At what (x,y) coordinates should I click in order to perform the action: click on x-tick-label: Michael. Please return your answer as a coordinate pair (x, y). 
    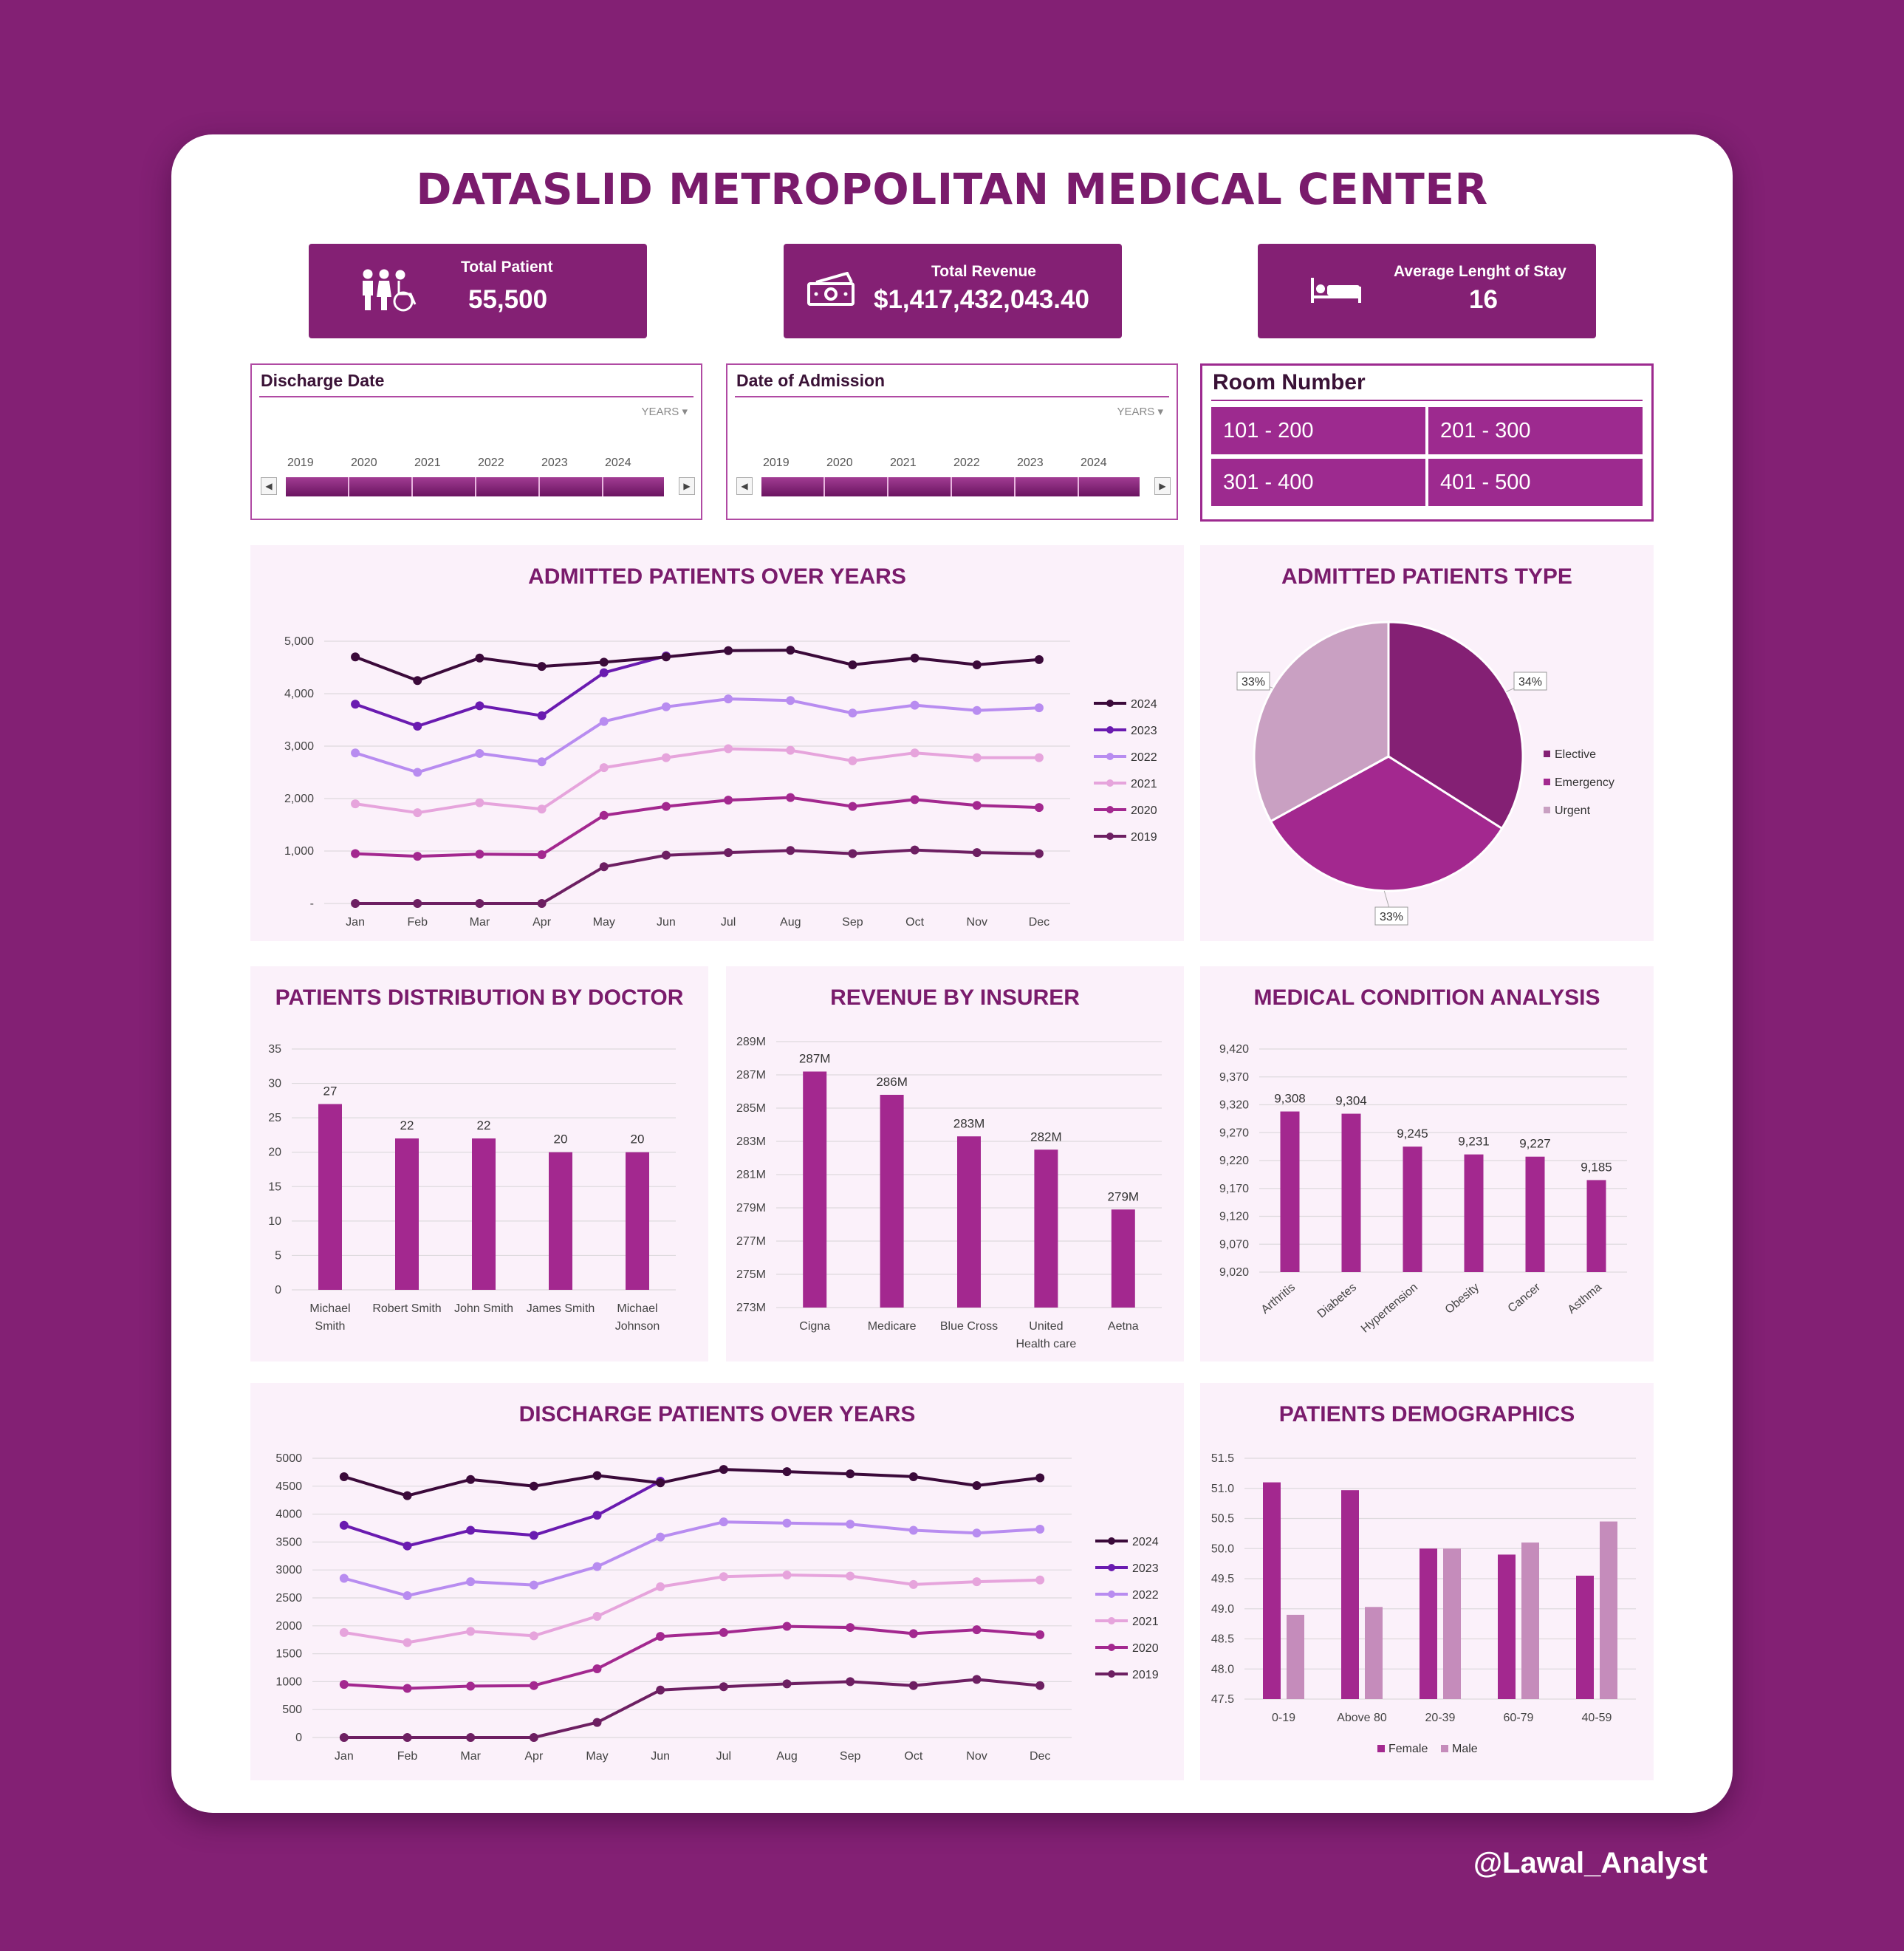
    Looking at the image, I should click on (329, 1308).